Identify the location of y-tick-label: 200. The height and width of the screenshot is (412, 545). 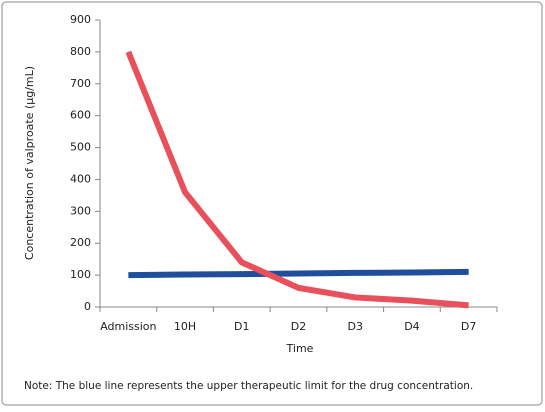
(80, 242).